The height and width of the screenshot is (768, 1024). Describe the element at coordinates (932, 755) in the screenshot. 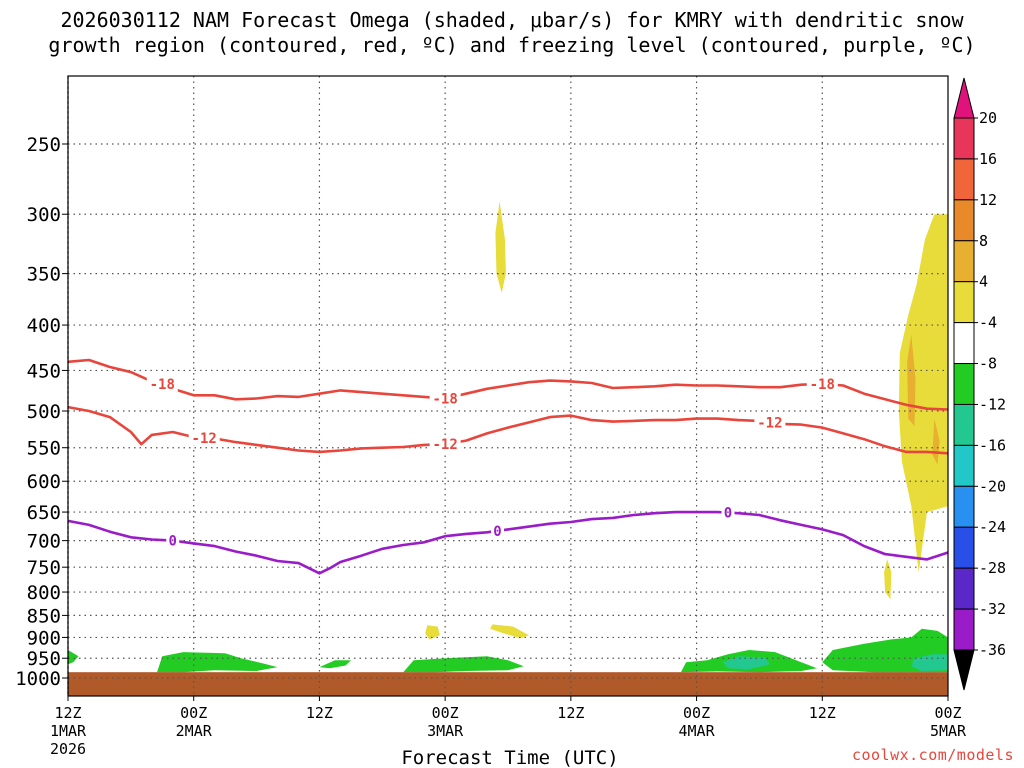

I see `source-credit: coolwx.com/models` at that location.